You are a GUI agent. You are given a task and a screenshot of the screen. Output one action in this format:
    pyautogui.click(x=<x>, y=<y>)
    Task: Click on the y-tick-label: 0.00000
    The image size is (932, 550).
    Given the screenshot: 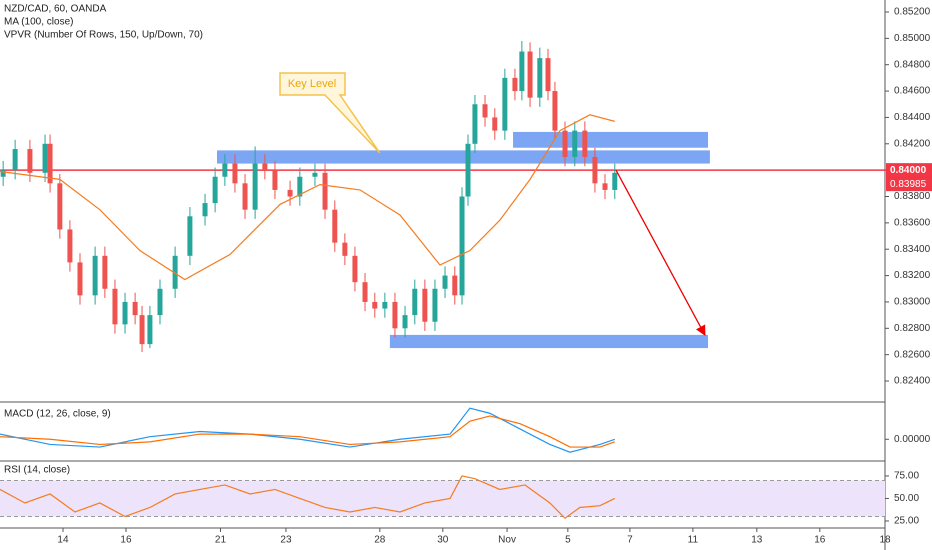 What is the action you would take?
    pyautogui.click(x=912, y=439)
    